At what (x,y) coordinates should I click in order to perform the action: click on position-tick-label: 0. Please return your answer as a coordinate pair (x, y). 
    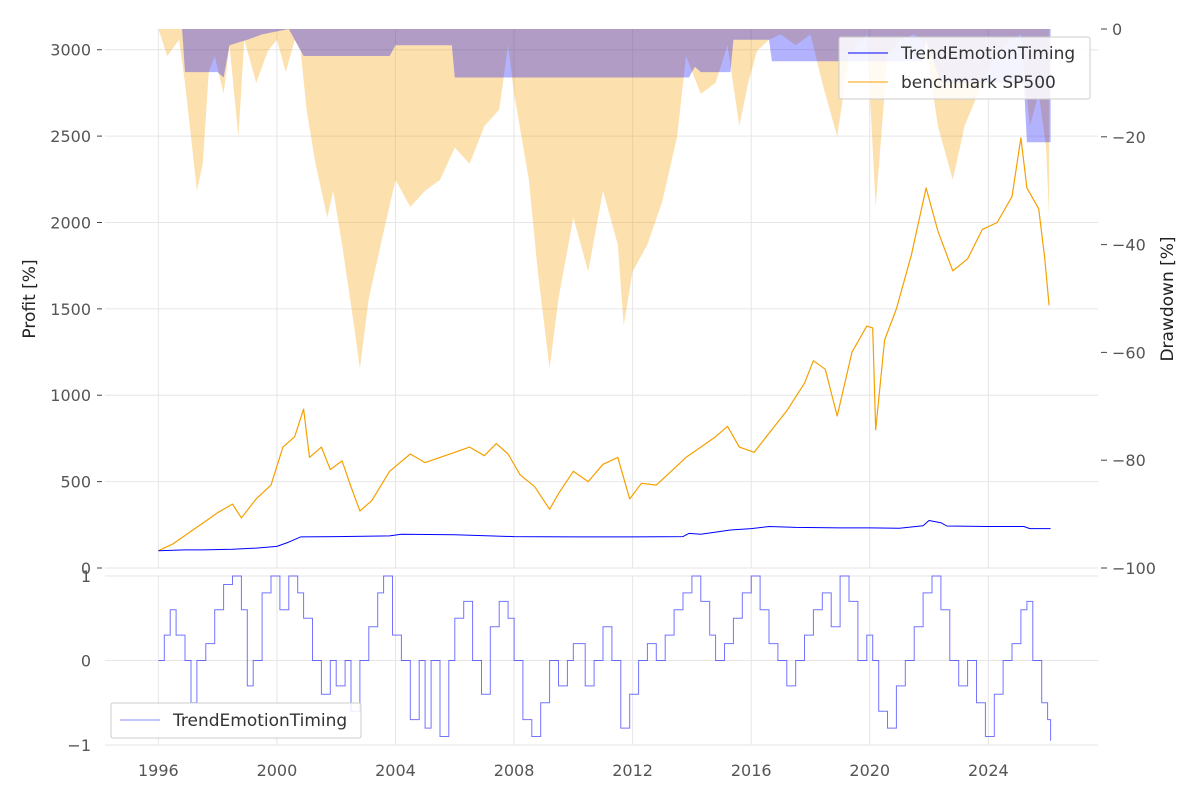
    Looking at the image, I should click on (86, 661).